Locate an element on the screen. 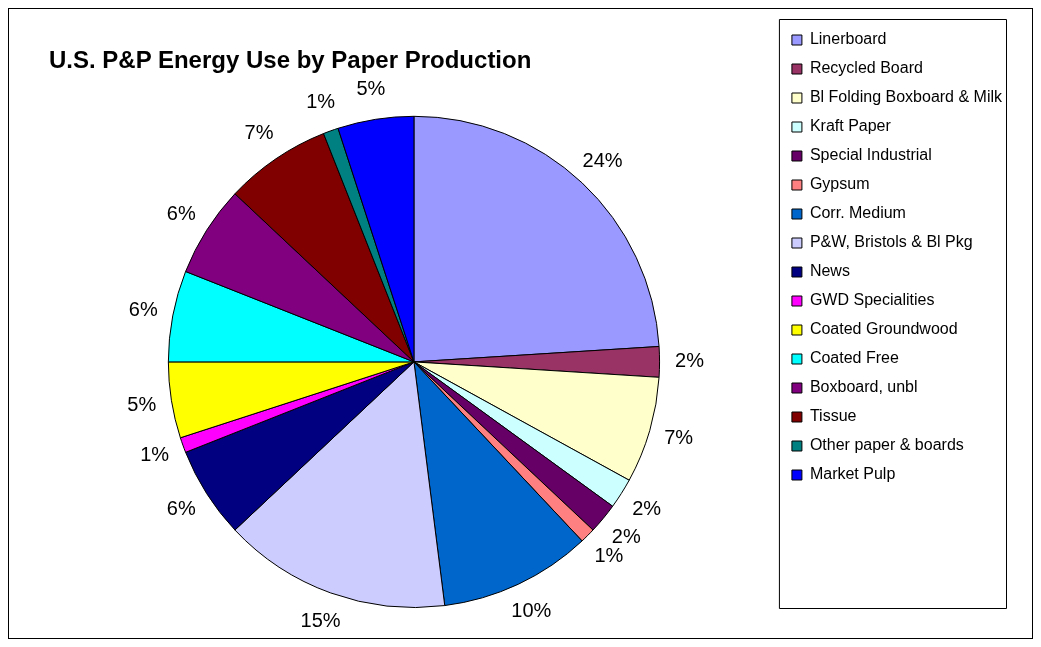 This screenshot has width=1041, height=647. data-label: 24% is located at coordinates (602, 159).